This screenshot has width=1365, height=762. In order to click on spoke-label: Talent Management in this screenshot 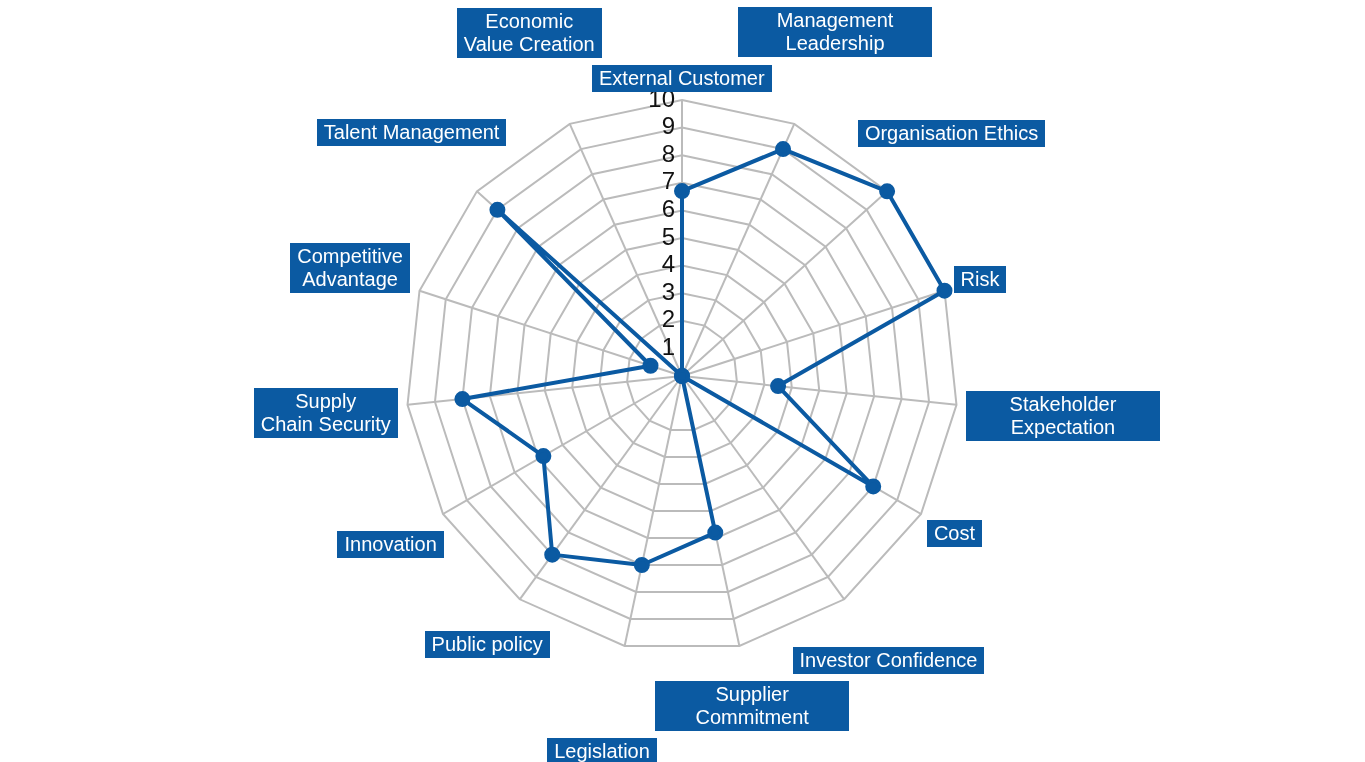, I will do `click(411, 133)`.